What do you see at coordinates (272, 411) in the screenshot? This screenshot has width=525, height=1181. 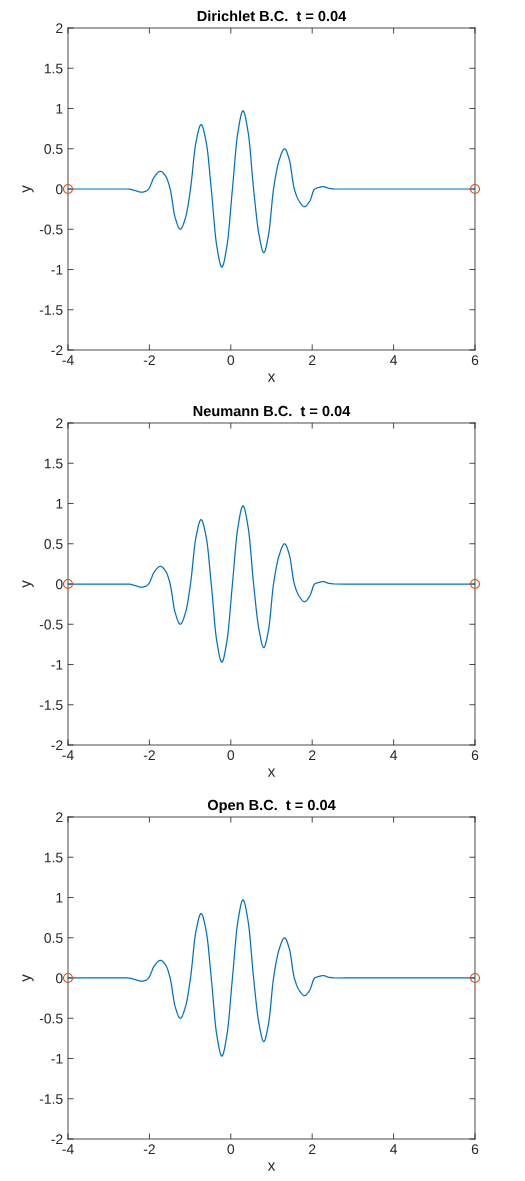 I see `chart-title: Neumann B.C. t = 0.04` at bounding box center [272, 411].